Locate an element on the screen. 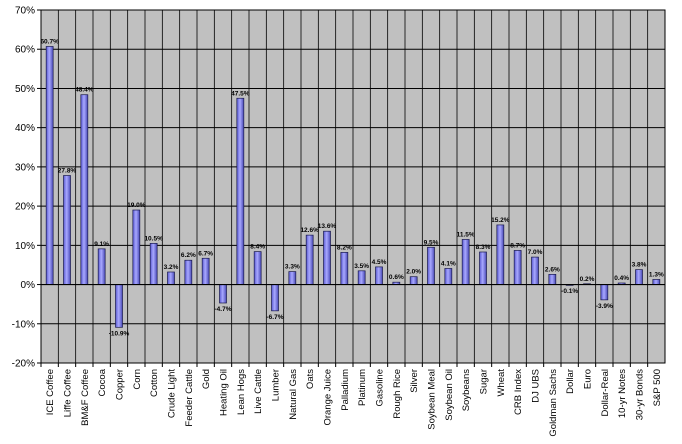  y-tick-label: 10% is located at coordinates (25, 246).